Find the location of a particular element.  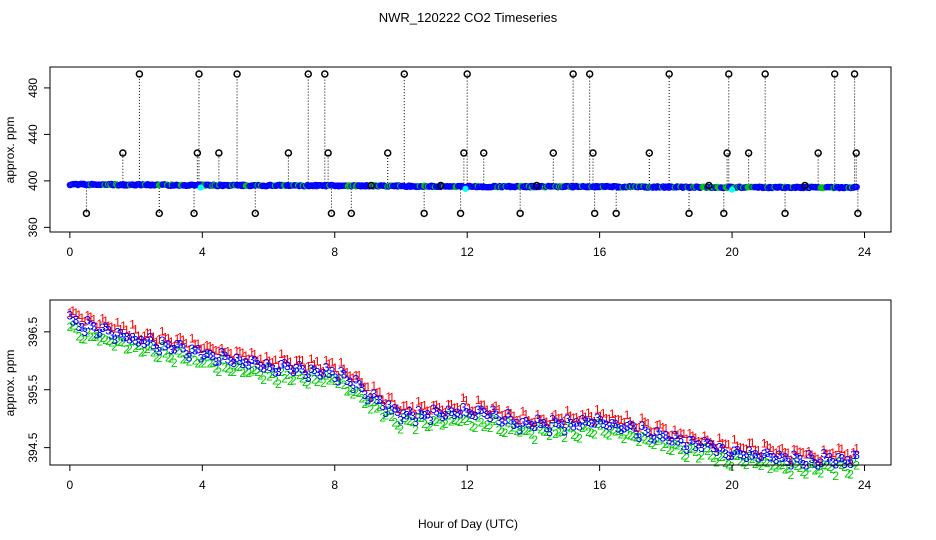

top-y-tick-label: 440 is located at coordinates (33, 134).